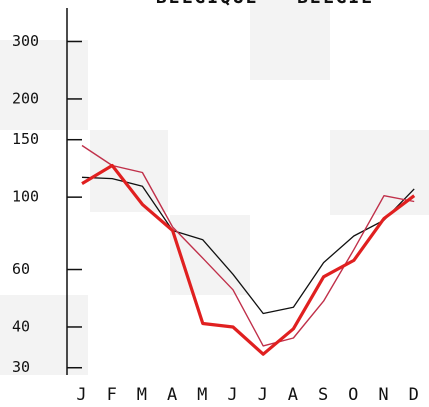  What do you see at coordinates (383, 395) in the screenshot?
I see `x-tick-label: N` at bounding box center [383, 395].